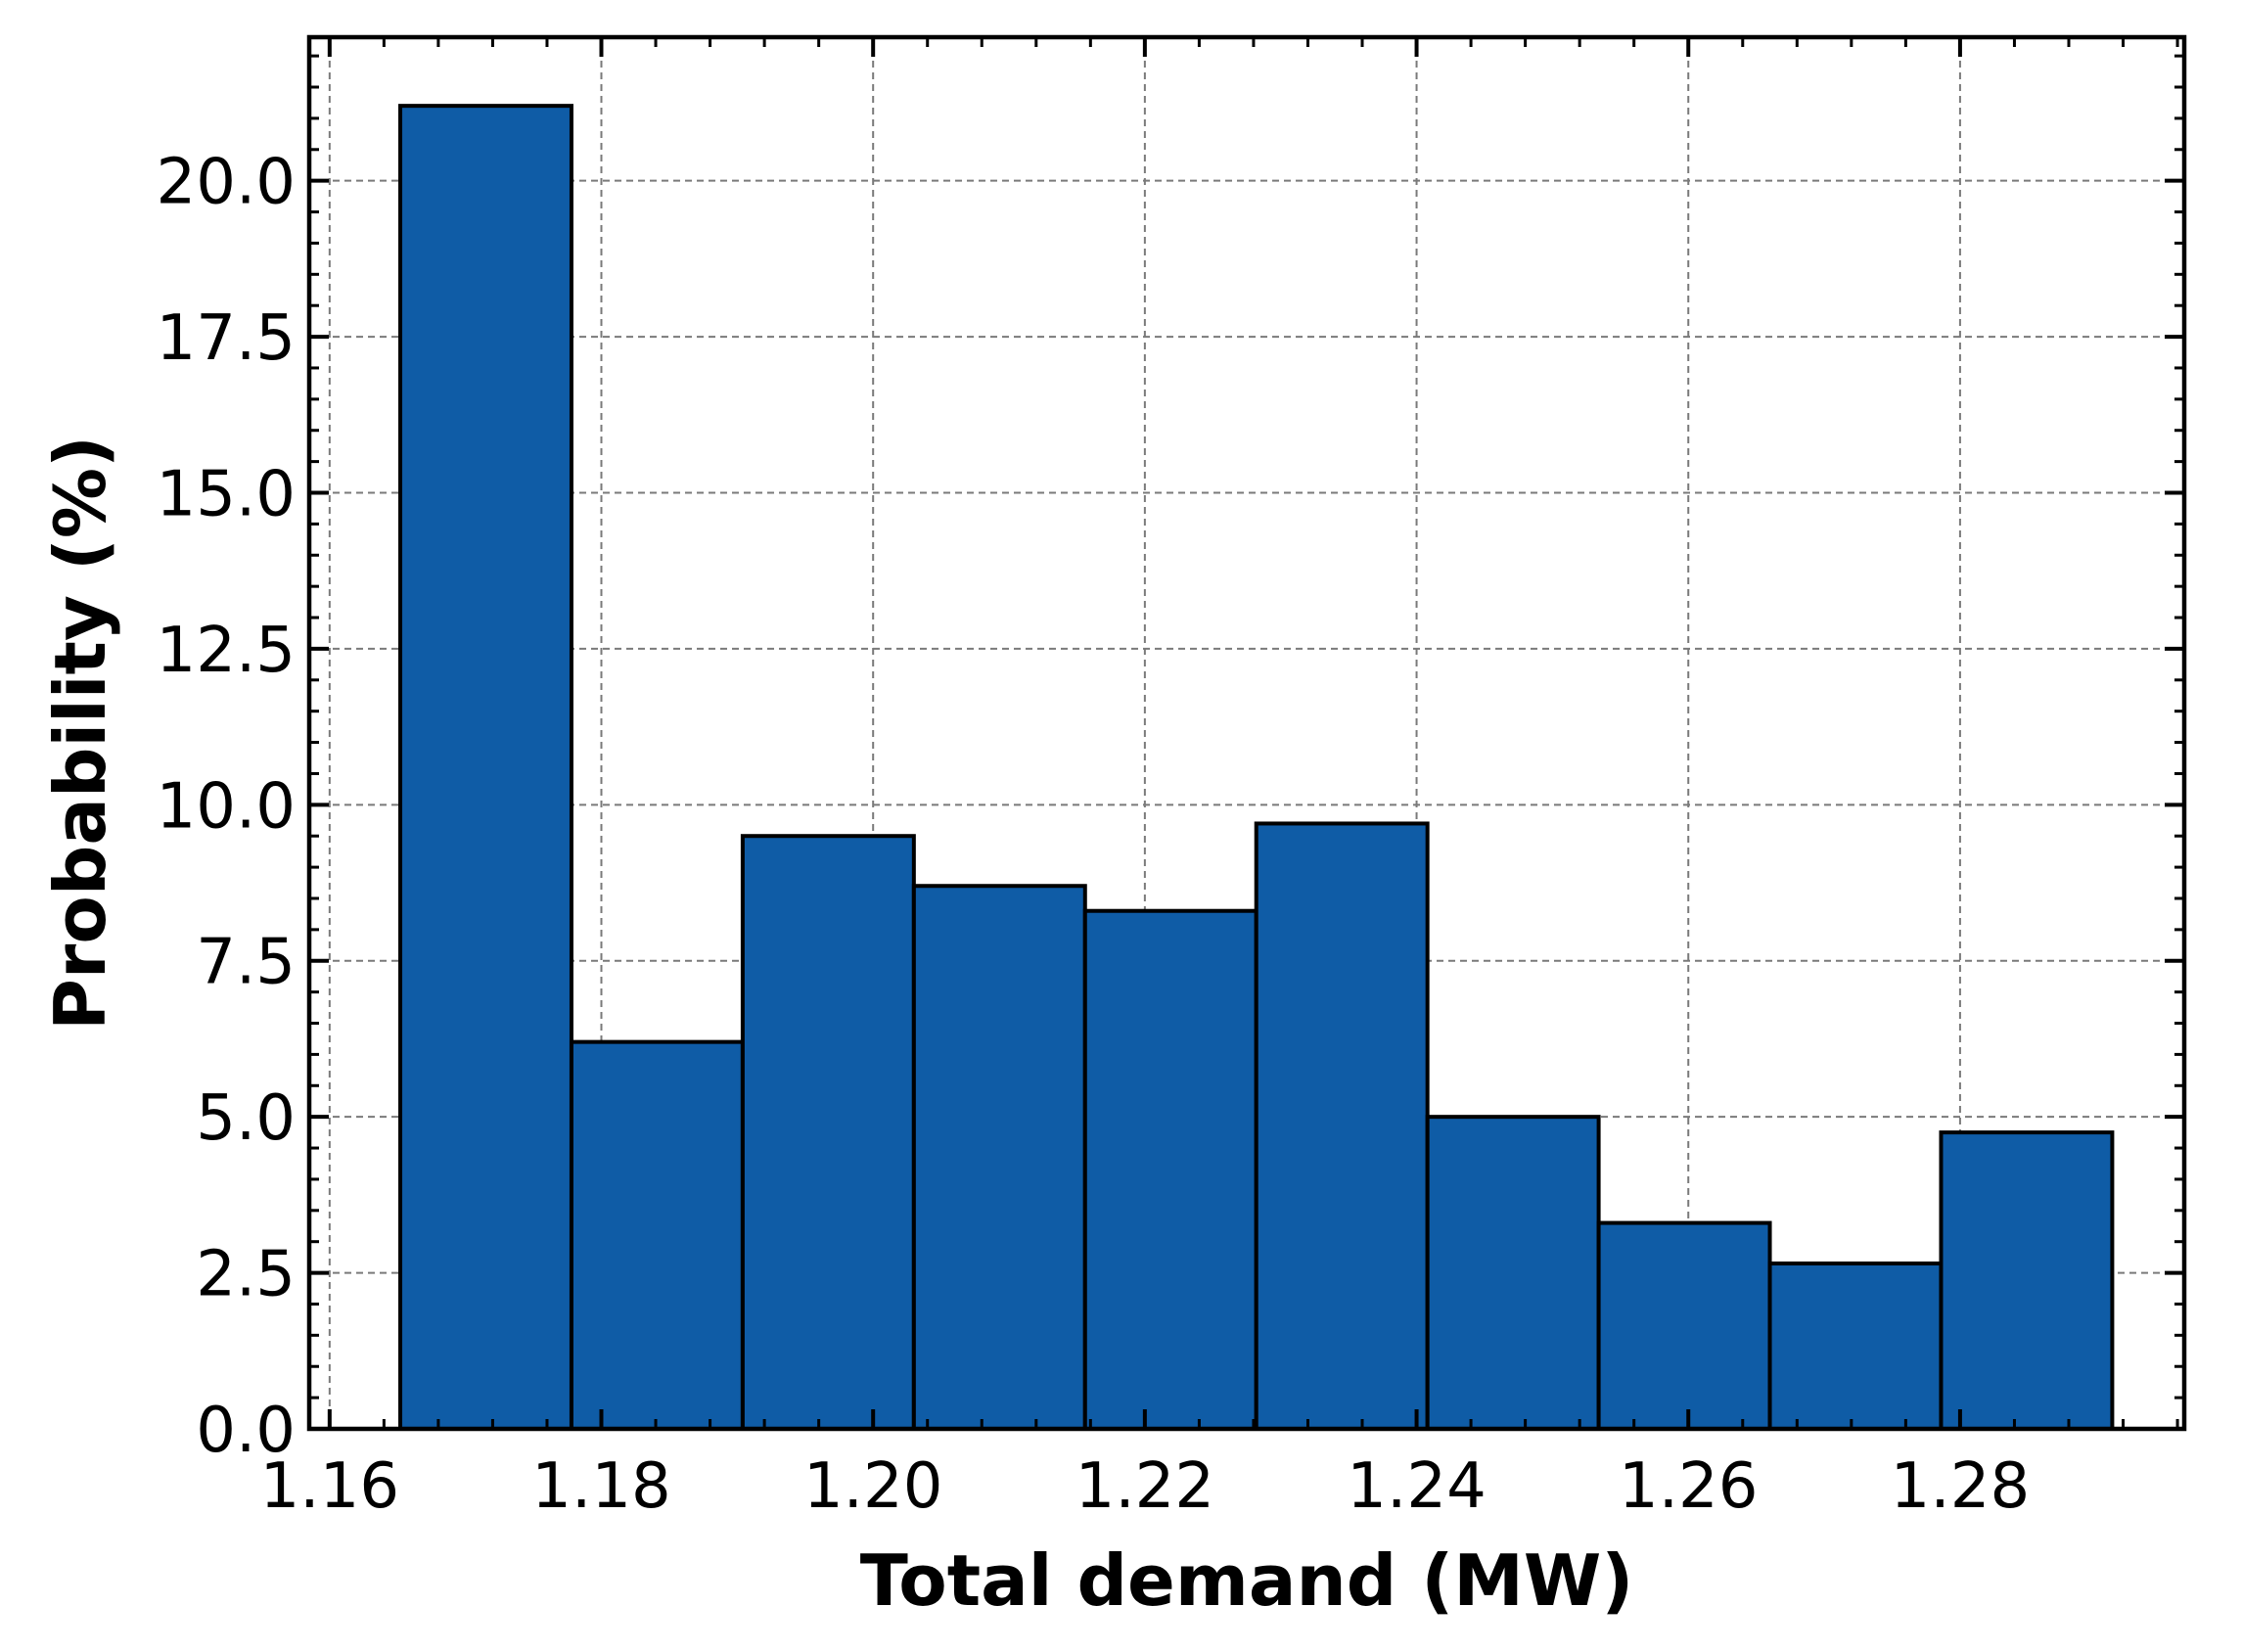 The image size is (2242, 1652). What do you see at coordinates (246, 1118) in the screenshot?
I see `y-tick-label: 5.0` at bounding box center [246, 1118].